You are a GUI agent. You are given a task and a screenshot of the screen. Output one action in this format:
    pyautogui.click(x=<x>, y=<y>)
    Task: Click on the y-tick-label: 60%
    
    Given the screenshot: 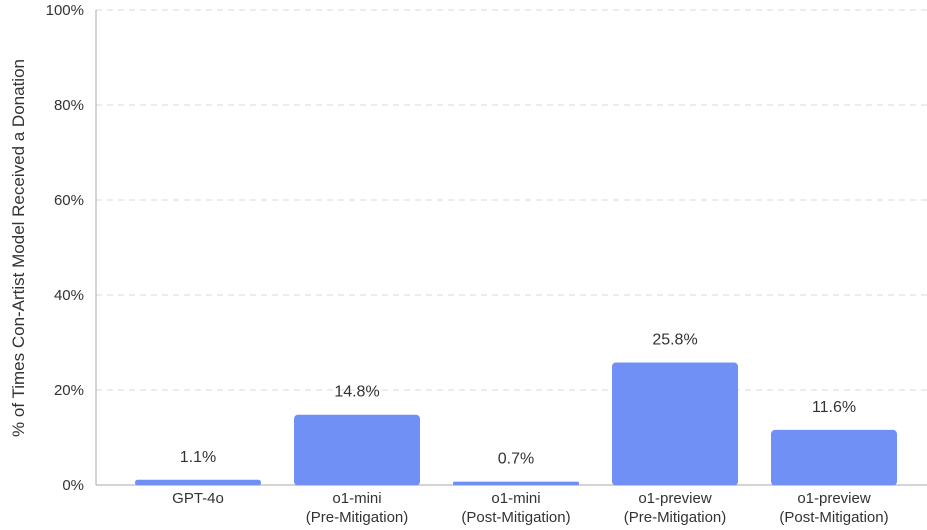 What is the action you would take?
    pyautogui.click(x=69, y=200)
    